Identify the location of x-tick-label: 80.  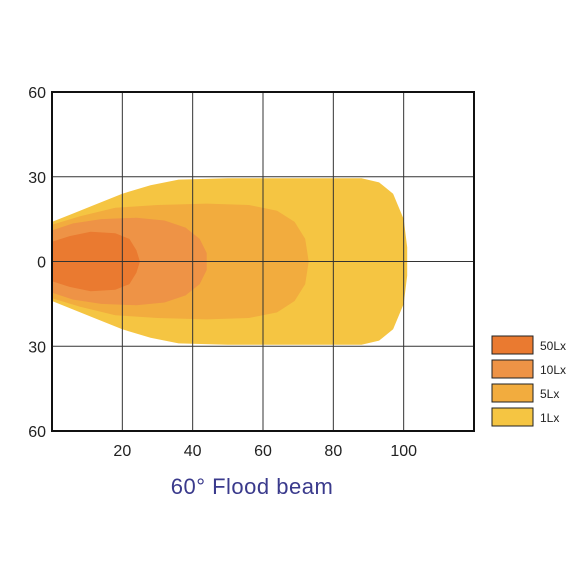
(333, 451).